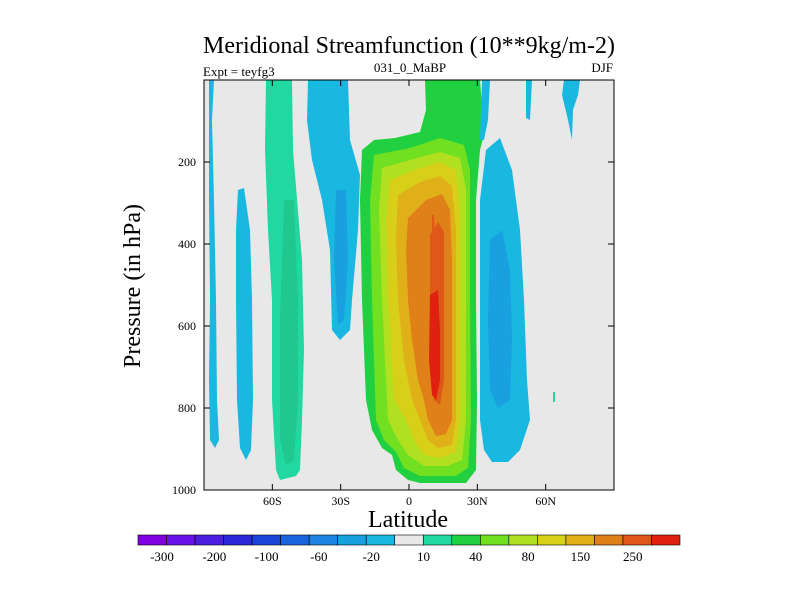 This screenshot has width=800, height=600. Describe the element at coordinates (423, 556) in the screenshot. I see `colorbar-label: 10` at that location.